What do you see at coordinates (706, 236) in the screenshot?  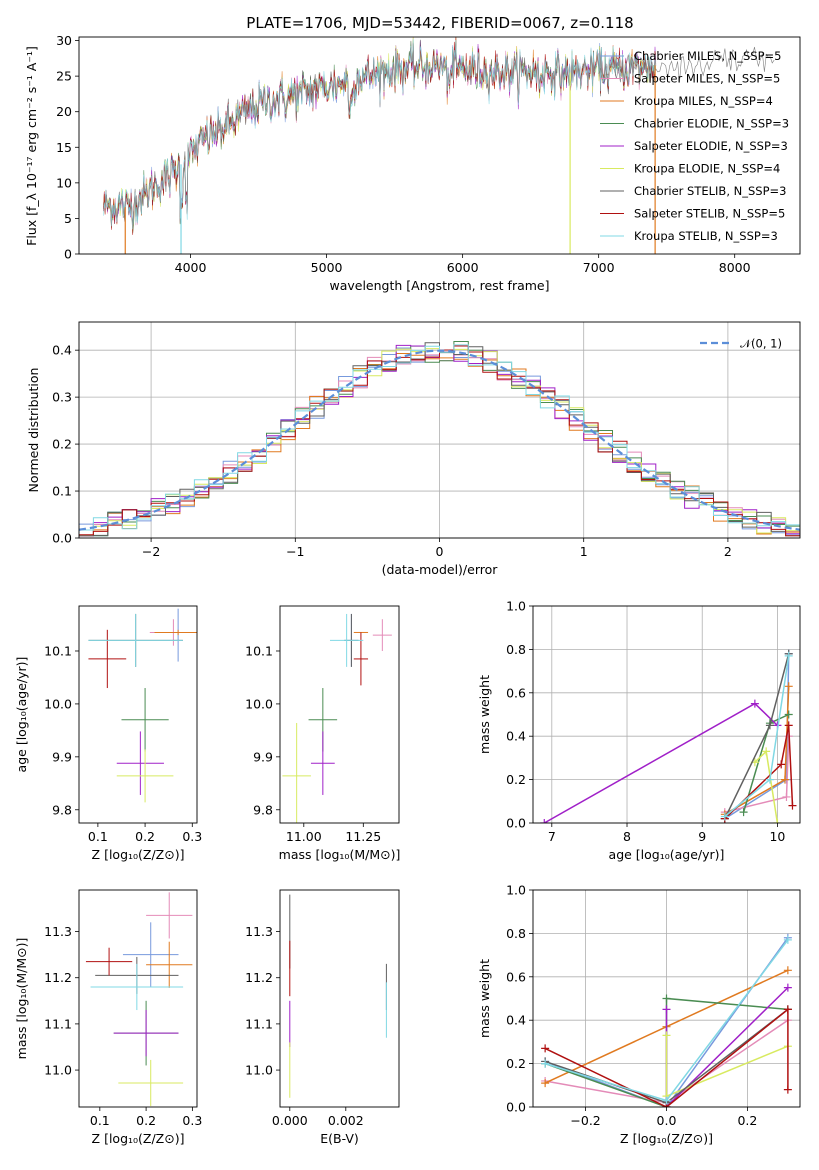 I see `legend-entry: Kroupa STELIB, N_SSP=3` at bounding box center [706, 236].